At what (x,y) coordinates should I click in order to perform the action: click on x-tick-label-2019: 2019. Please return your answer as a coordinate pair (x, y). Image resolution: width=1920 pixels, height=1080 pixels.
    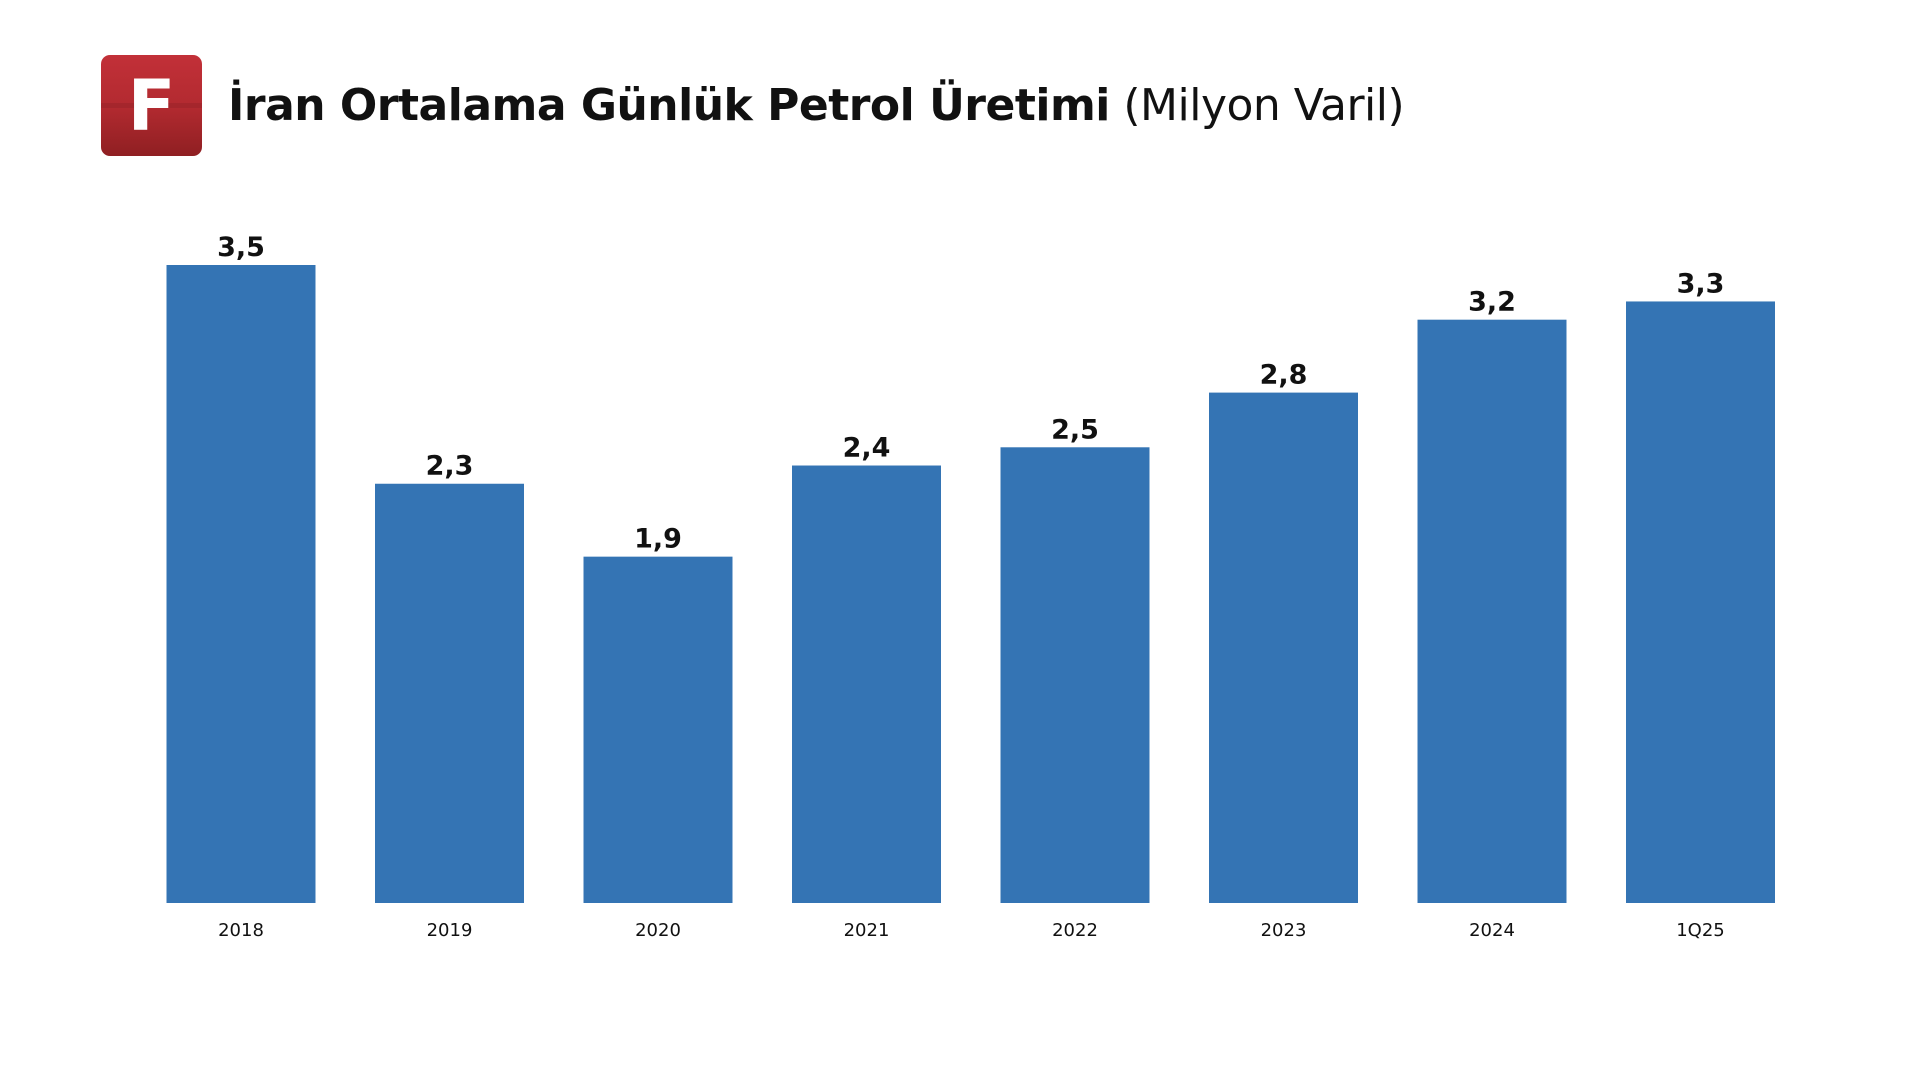
    Looking at the image, I should click on (450, 930).